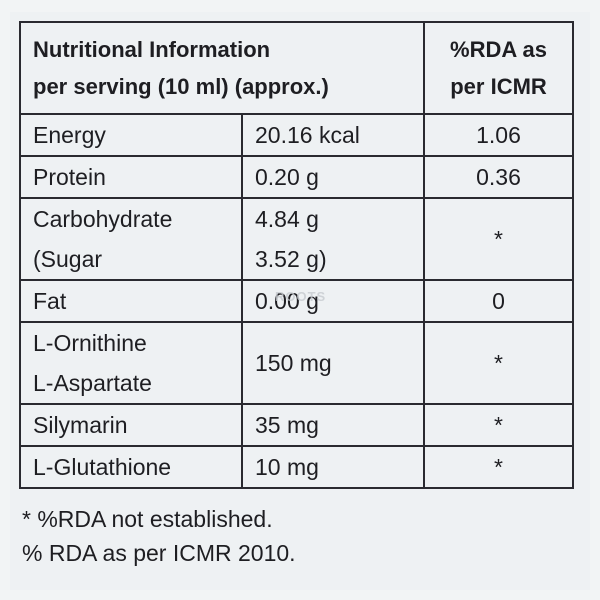 Image resolution: width=600 pixels, height=600 pixels. I want to click on rda-header-line-1: %RDA as, so click(499, 49).